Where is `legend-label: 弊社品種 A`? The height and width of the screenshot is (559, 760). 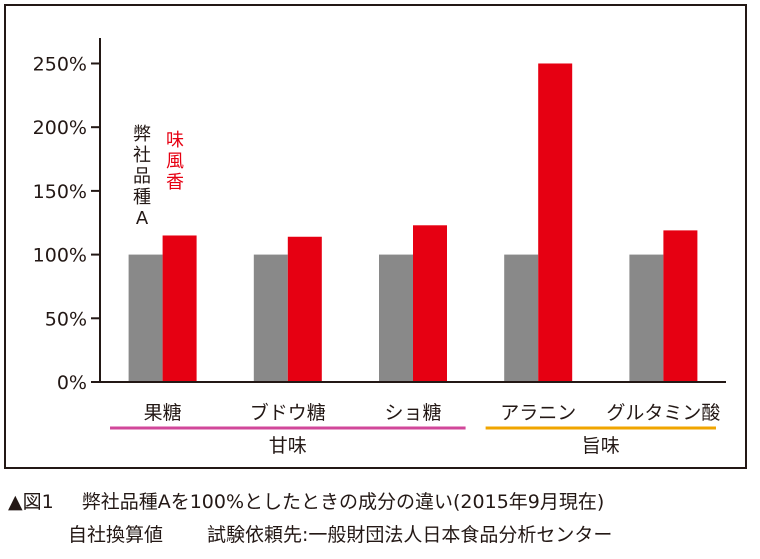
legend-label: 弊社品種 A is located at coordinates (142, 176).